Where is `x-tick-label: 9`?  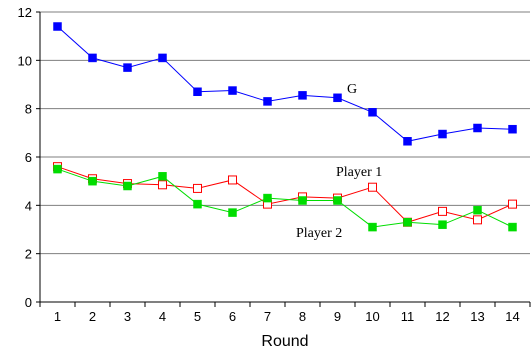 x-tick-label: 9 is located at coordinates (337, 316).